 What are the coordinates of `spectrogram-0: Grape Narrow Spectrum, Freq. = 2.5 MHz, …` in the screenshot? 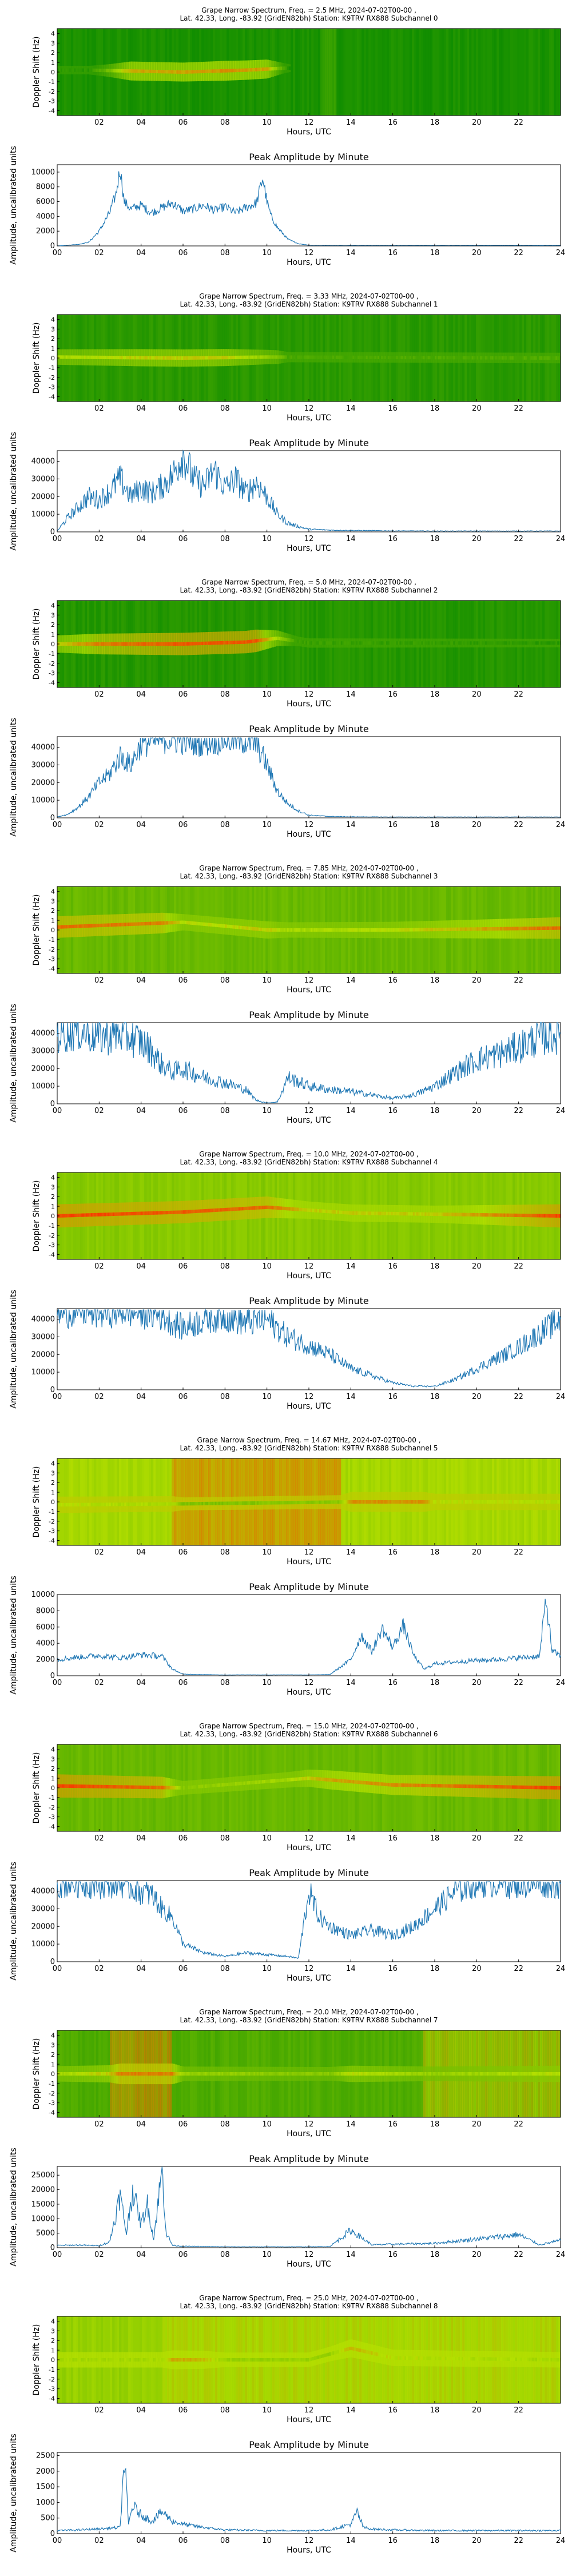 It's located at (296, 71).